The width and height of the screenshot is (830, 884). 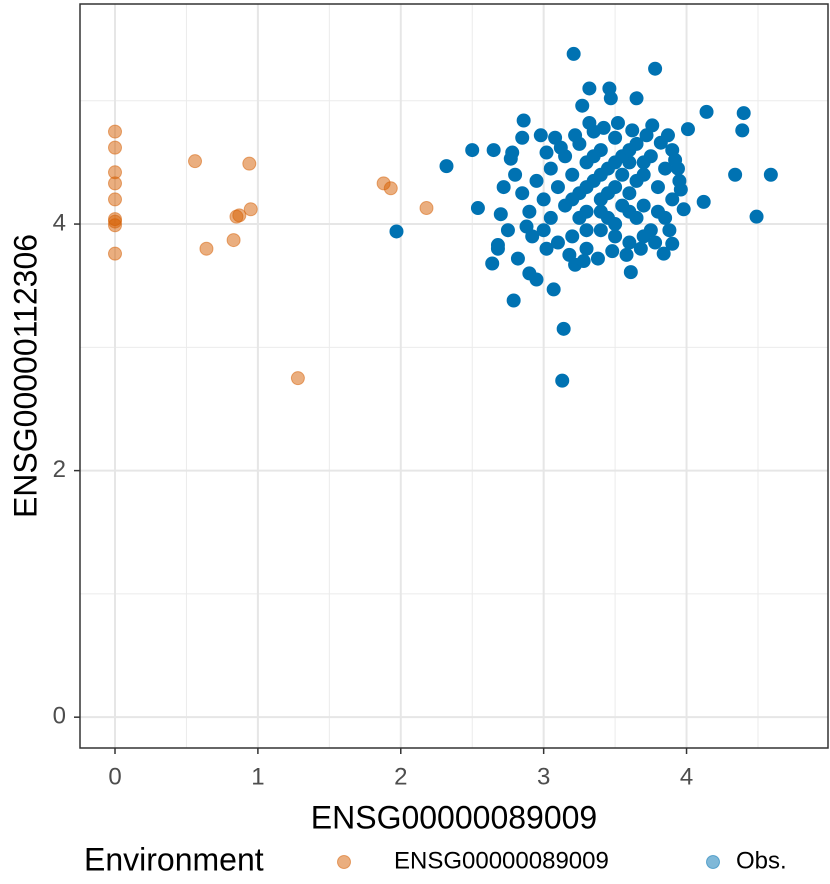 What do you see at coordinates (59, 716) in the screenshot?
I see `y-tick-label: 0` at bounding box center [59, 716].